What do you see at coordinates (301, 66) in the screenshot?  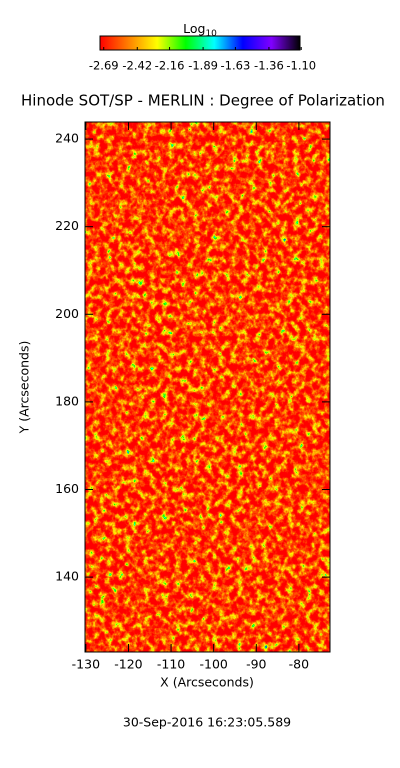 I see `colorbar-tick-label: -1.10` at bounding box center [301, 66].